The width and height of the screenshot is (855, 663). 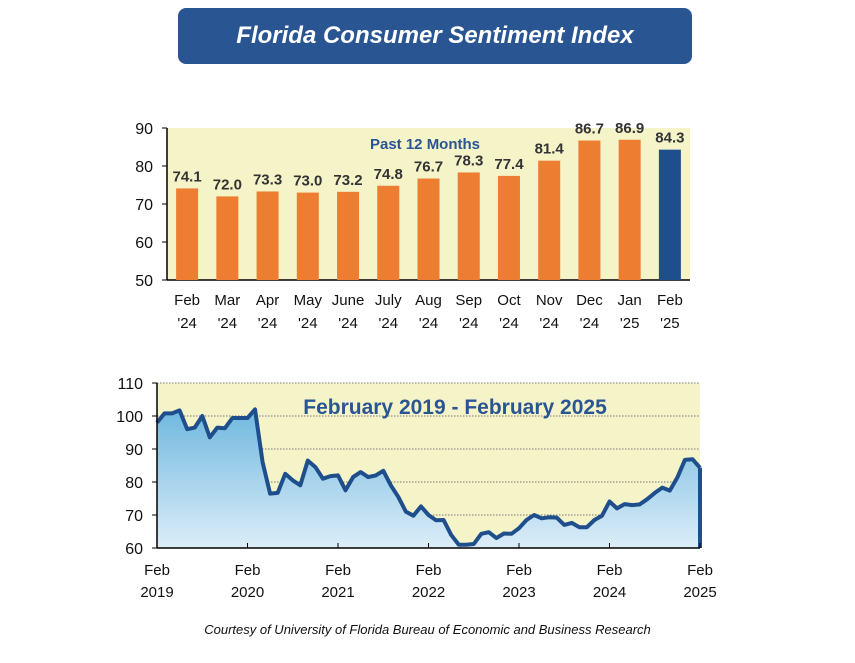 I want to click on y-tick-label: 100, so click(x=129, y=417).